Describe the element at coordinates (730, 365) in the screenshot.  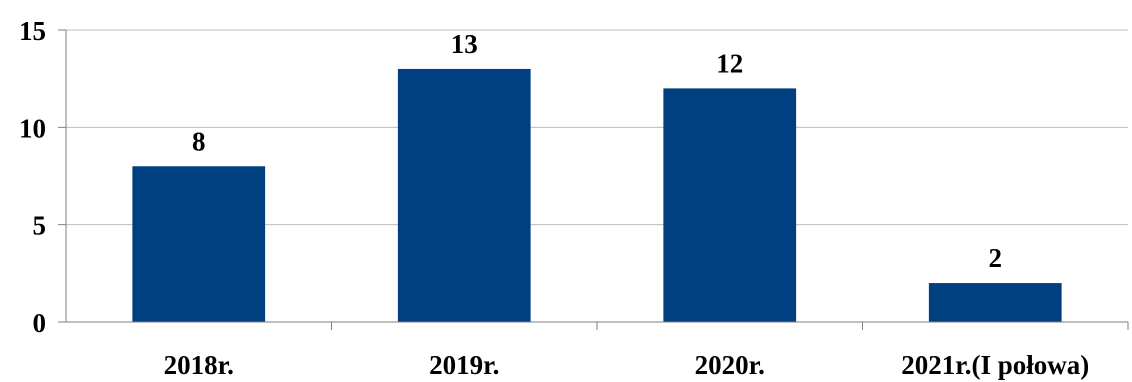
I see `x-tick-label: 2020r.` at that location.